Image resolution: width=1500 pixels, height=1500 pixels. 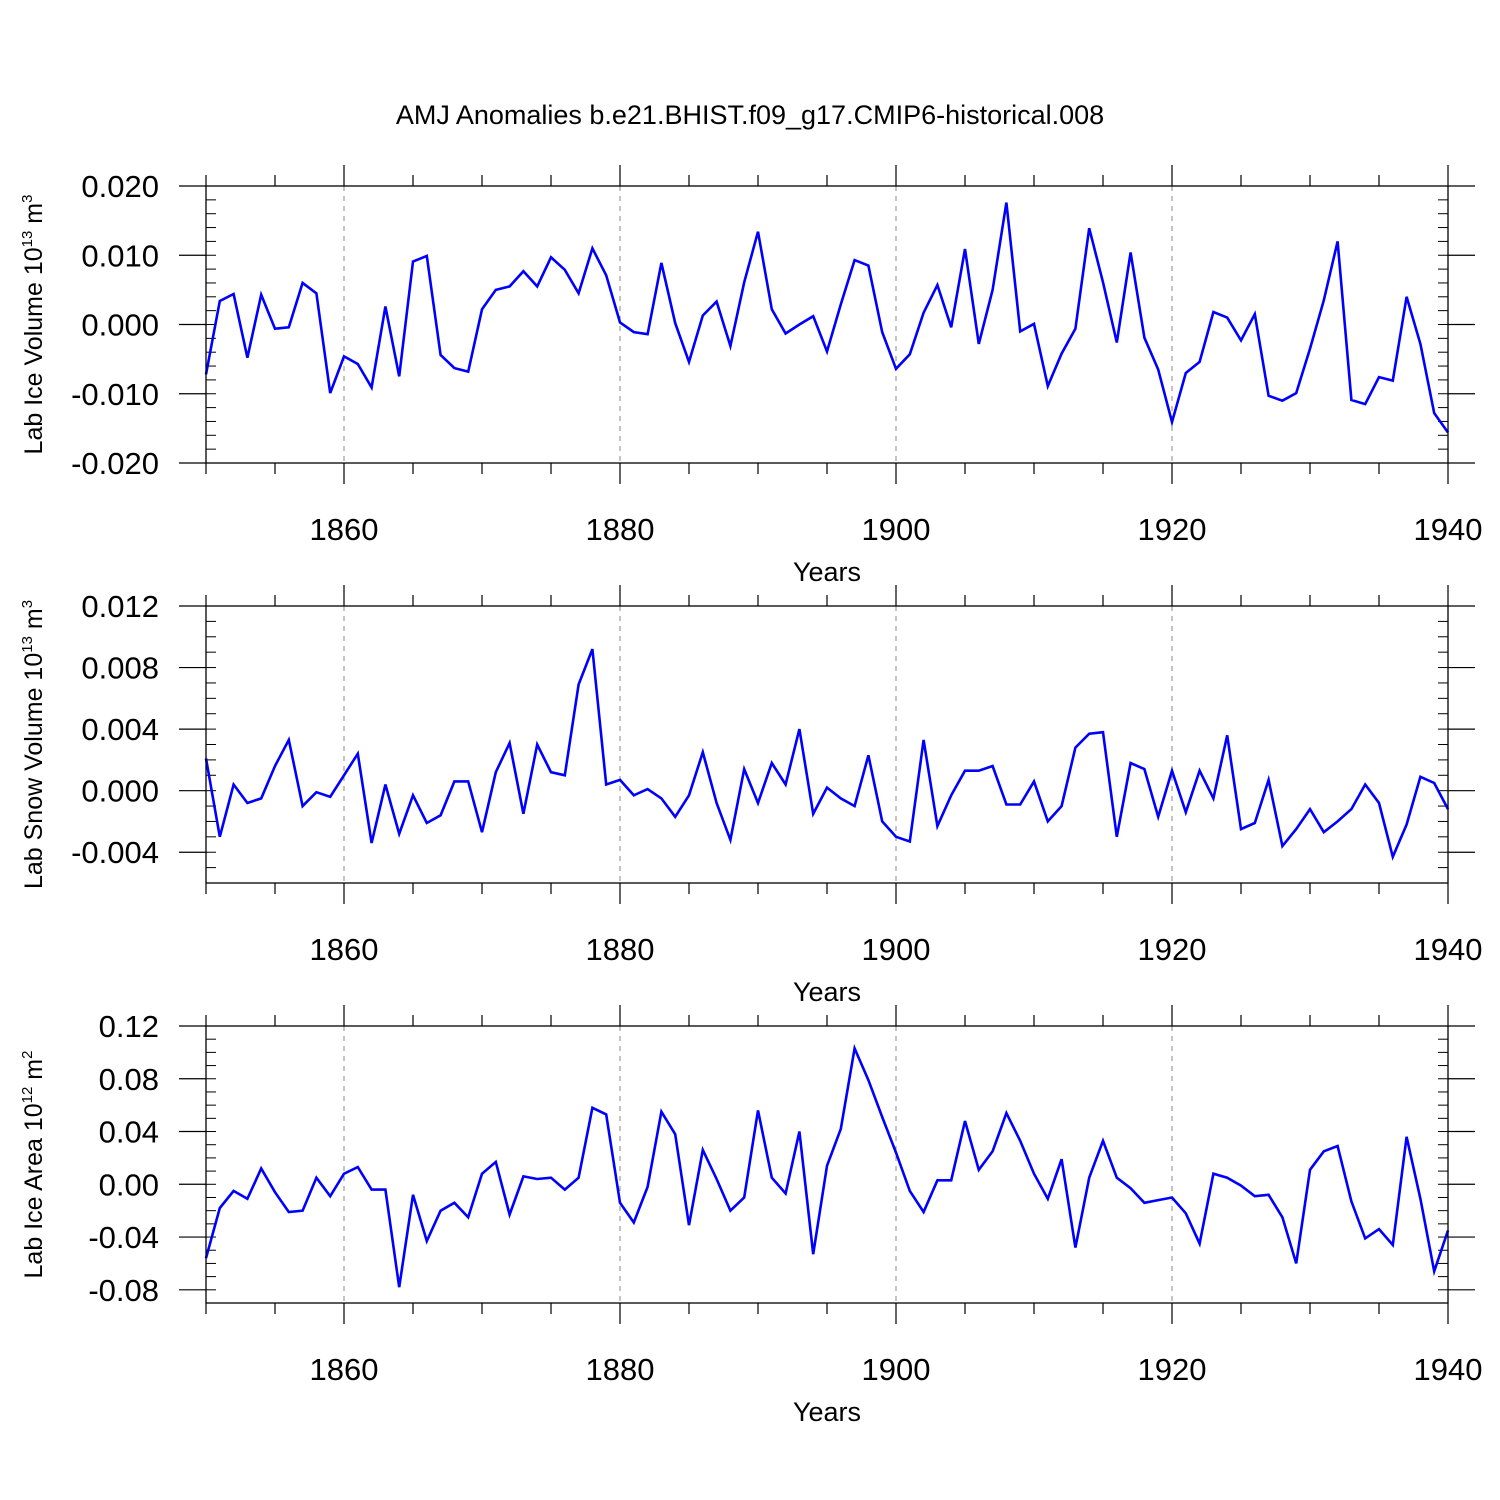 What do you see at coordinates (33, 1165) in the screenshot?
I see `y-axis-label: Lab Ice Area 1012 m2` at bounding box center [33, 1165].